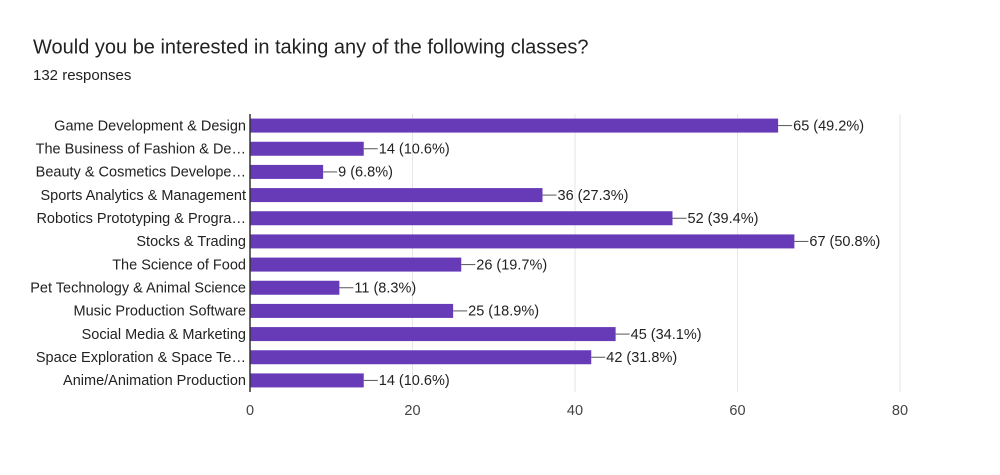 This screenshot has height=475, width=1000. Describe the element at coordinates (641, 358) in the screenshot. I see `value-label: 42 (31.8%)` at that location.